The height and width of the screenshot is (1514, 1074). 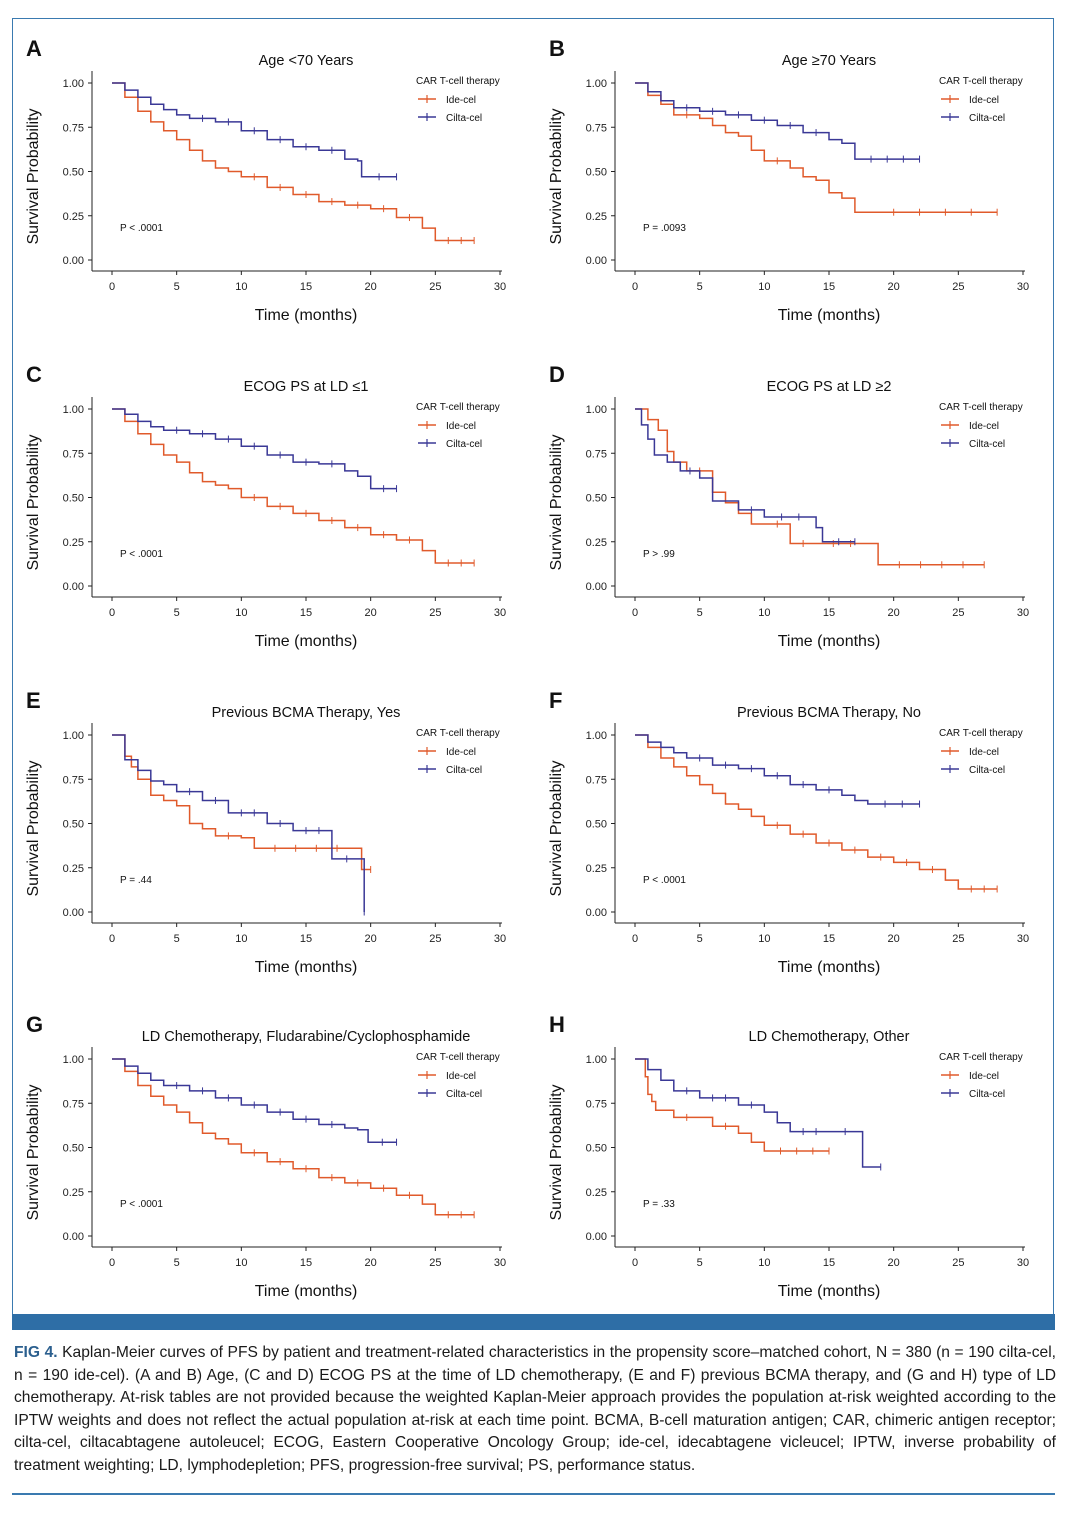 What do you see at coordinates (36, 1352) in the screenshot?
I see `caption-label: FIG 4.` at bounding box center [36, 1352].